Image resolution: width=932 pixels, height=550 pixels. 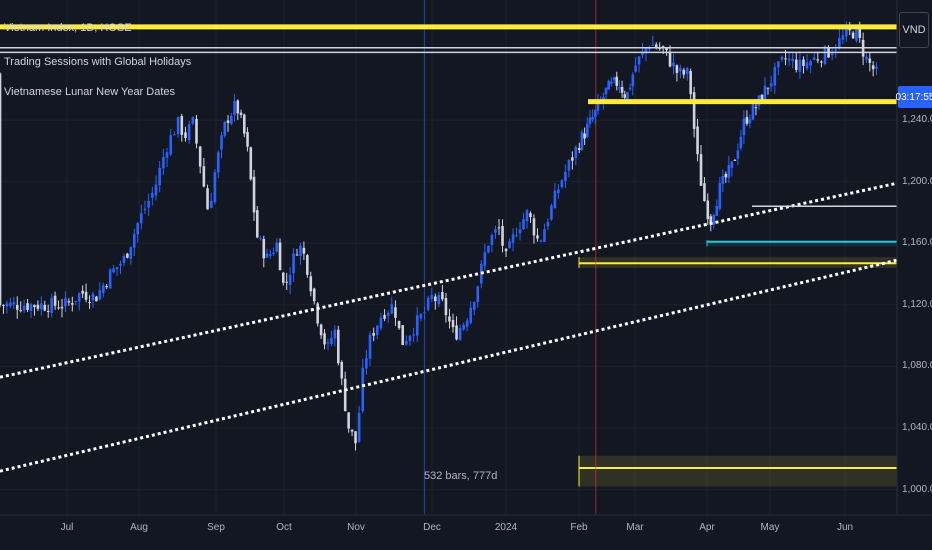 What do you see at coordinates (90, 92) in the screenshot?
I see `indicator-legend-lunar-new-year: Vietnamese Lunar New Year Dates` at bounding box center [90, 92].